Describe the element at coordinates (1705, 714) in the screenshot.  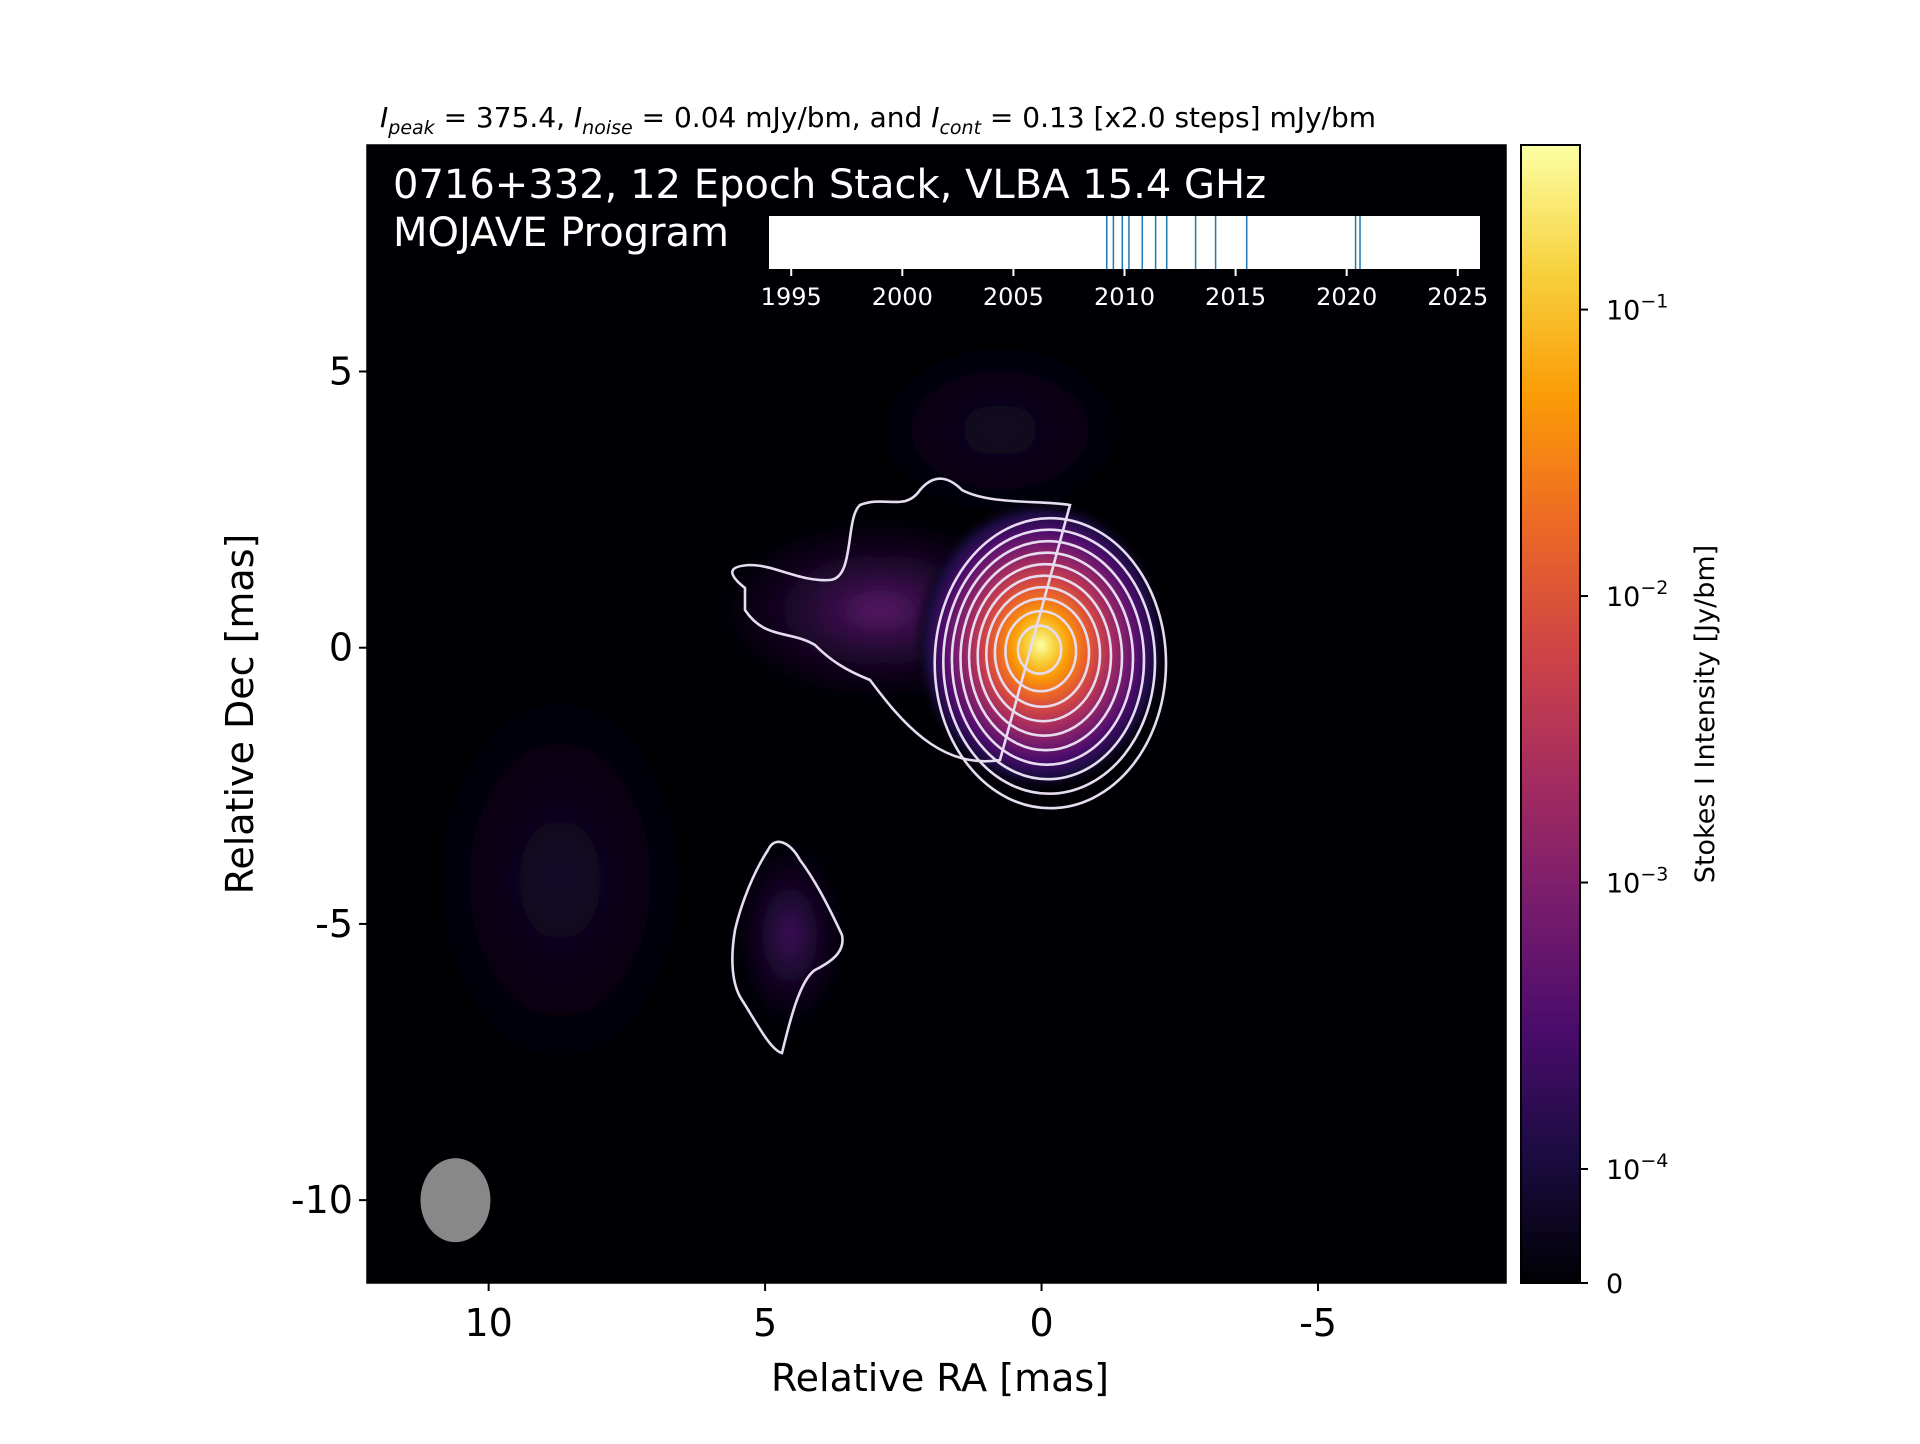
I see `colorbar-label: Stokes I Intensity [Jy/bm]` at that location.